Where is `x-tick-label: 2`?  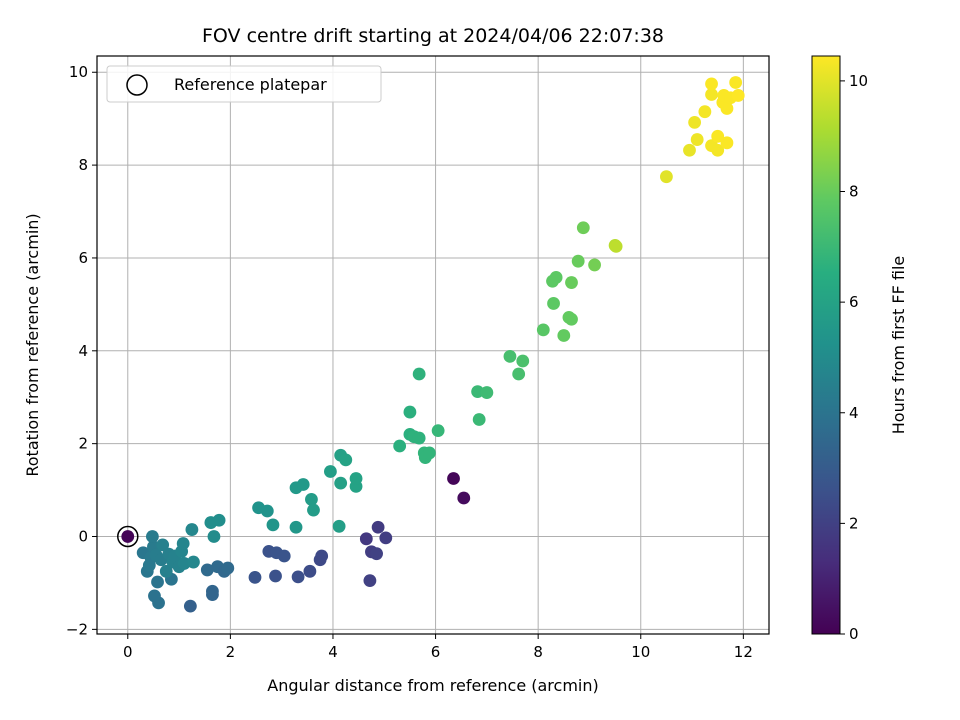 x-tick-label: 2 is located at coordinates (231, 652).